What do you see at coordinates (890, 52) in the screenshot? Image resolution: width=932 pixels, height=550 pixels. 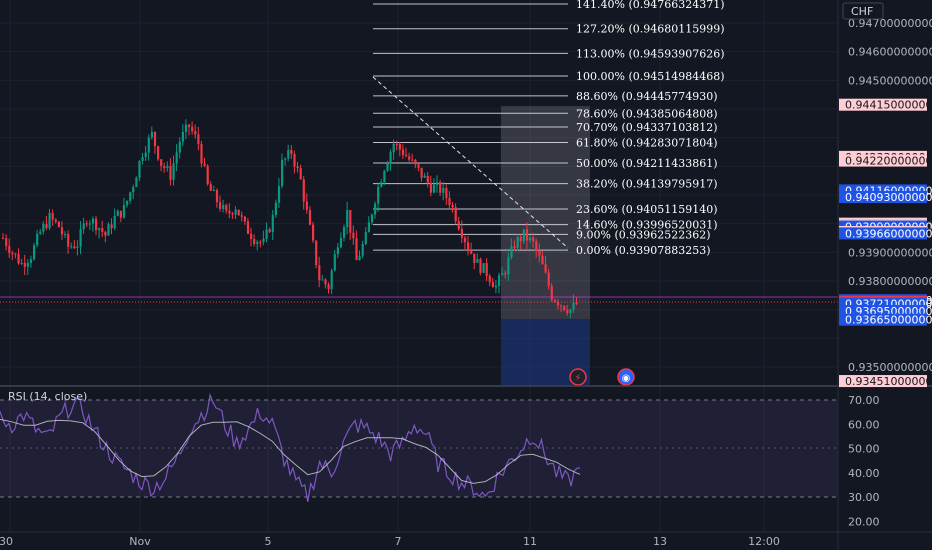 I see `price-axis-tick: 0.94600000000` at bounding box center [890, 52].